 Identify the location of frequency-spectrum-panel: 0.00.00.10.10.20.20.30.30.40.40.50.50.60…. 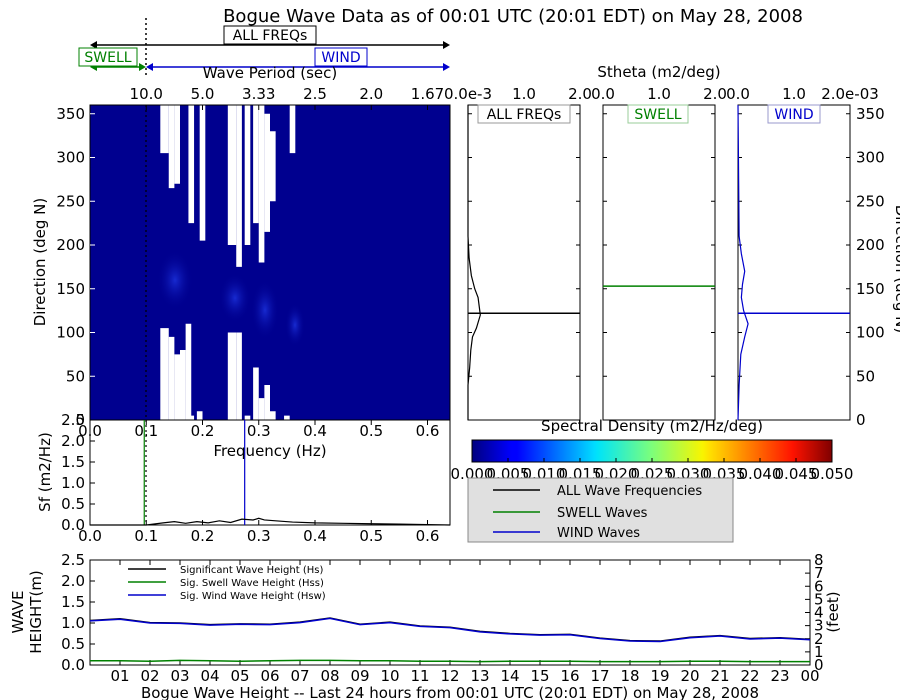
(243, 478).